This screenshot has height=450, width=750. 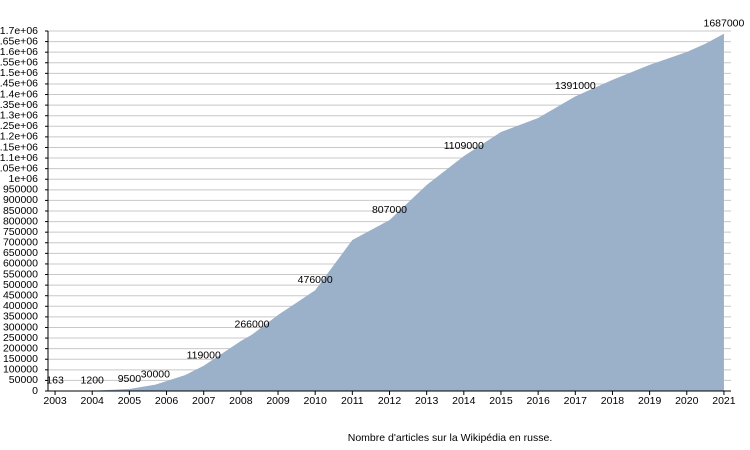 I want to click on data-label: 1109000, so click(x=464, y=146).